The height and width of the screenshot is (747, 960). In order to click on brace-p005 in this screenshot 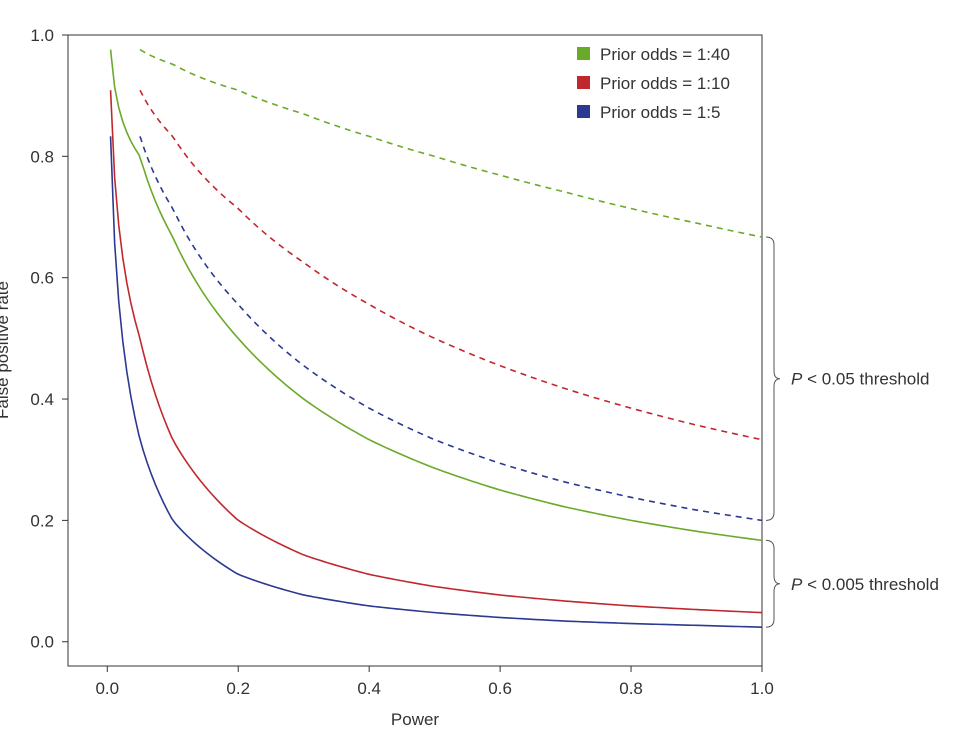, I will do `click(773, 378)`.